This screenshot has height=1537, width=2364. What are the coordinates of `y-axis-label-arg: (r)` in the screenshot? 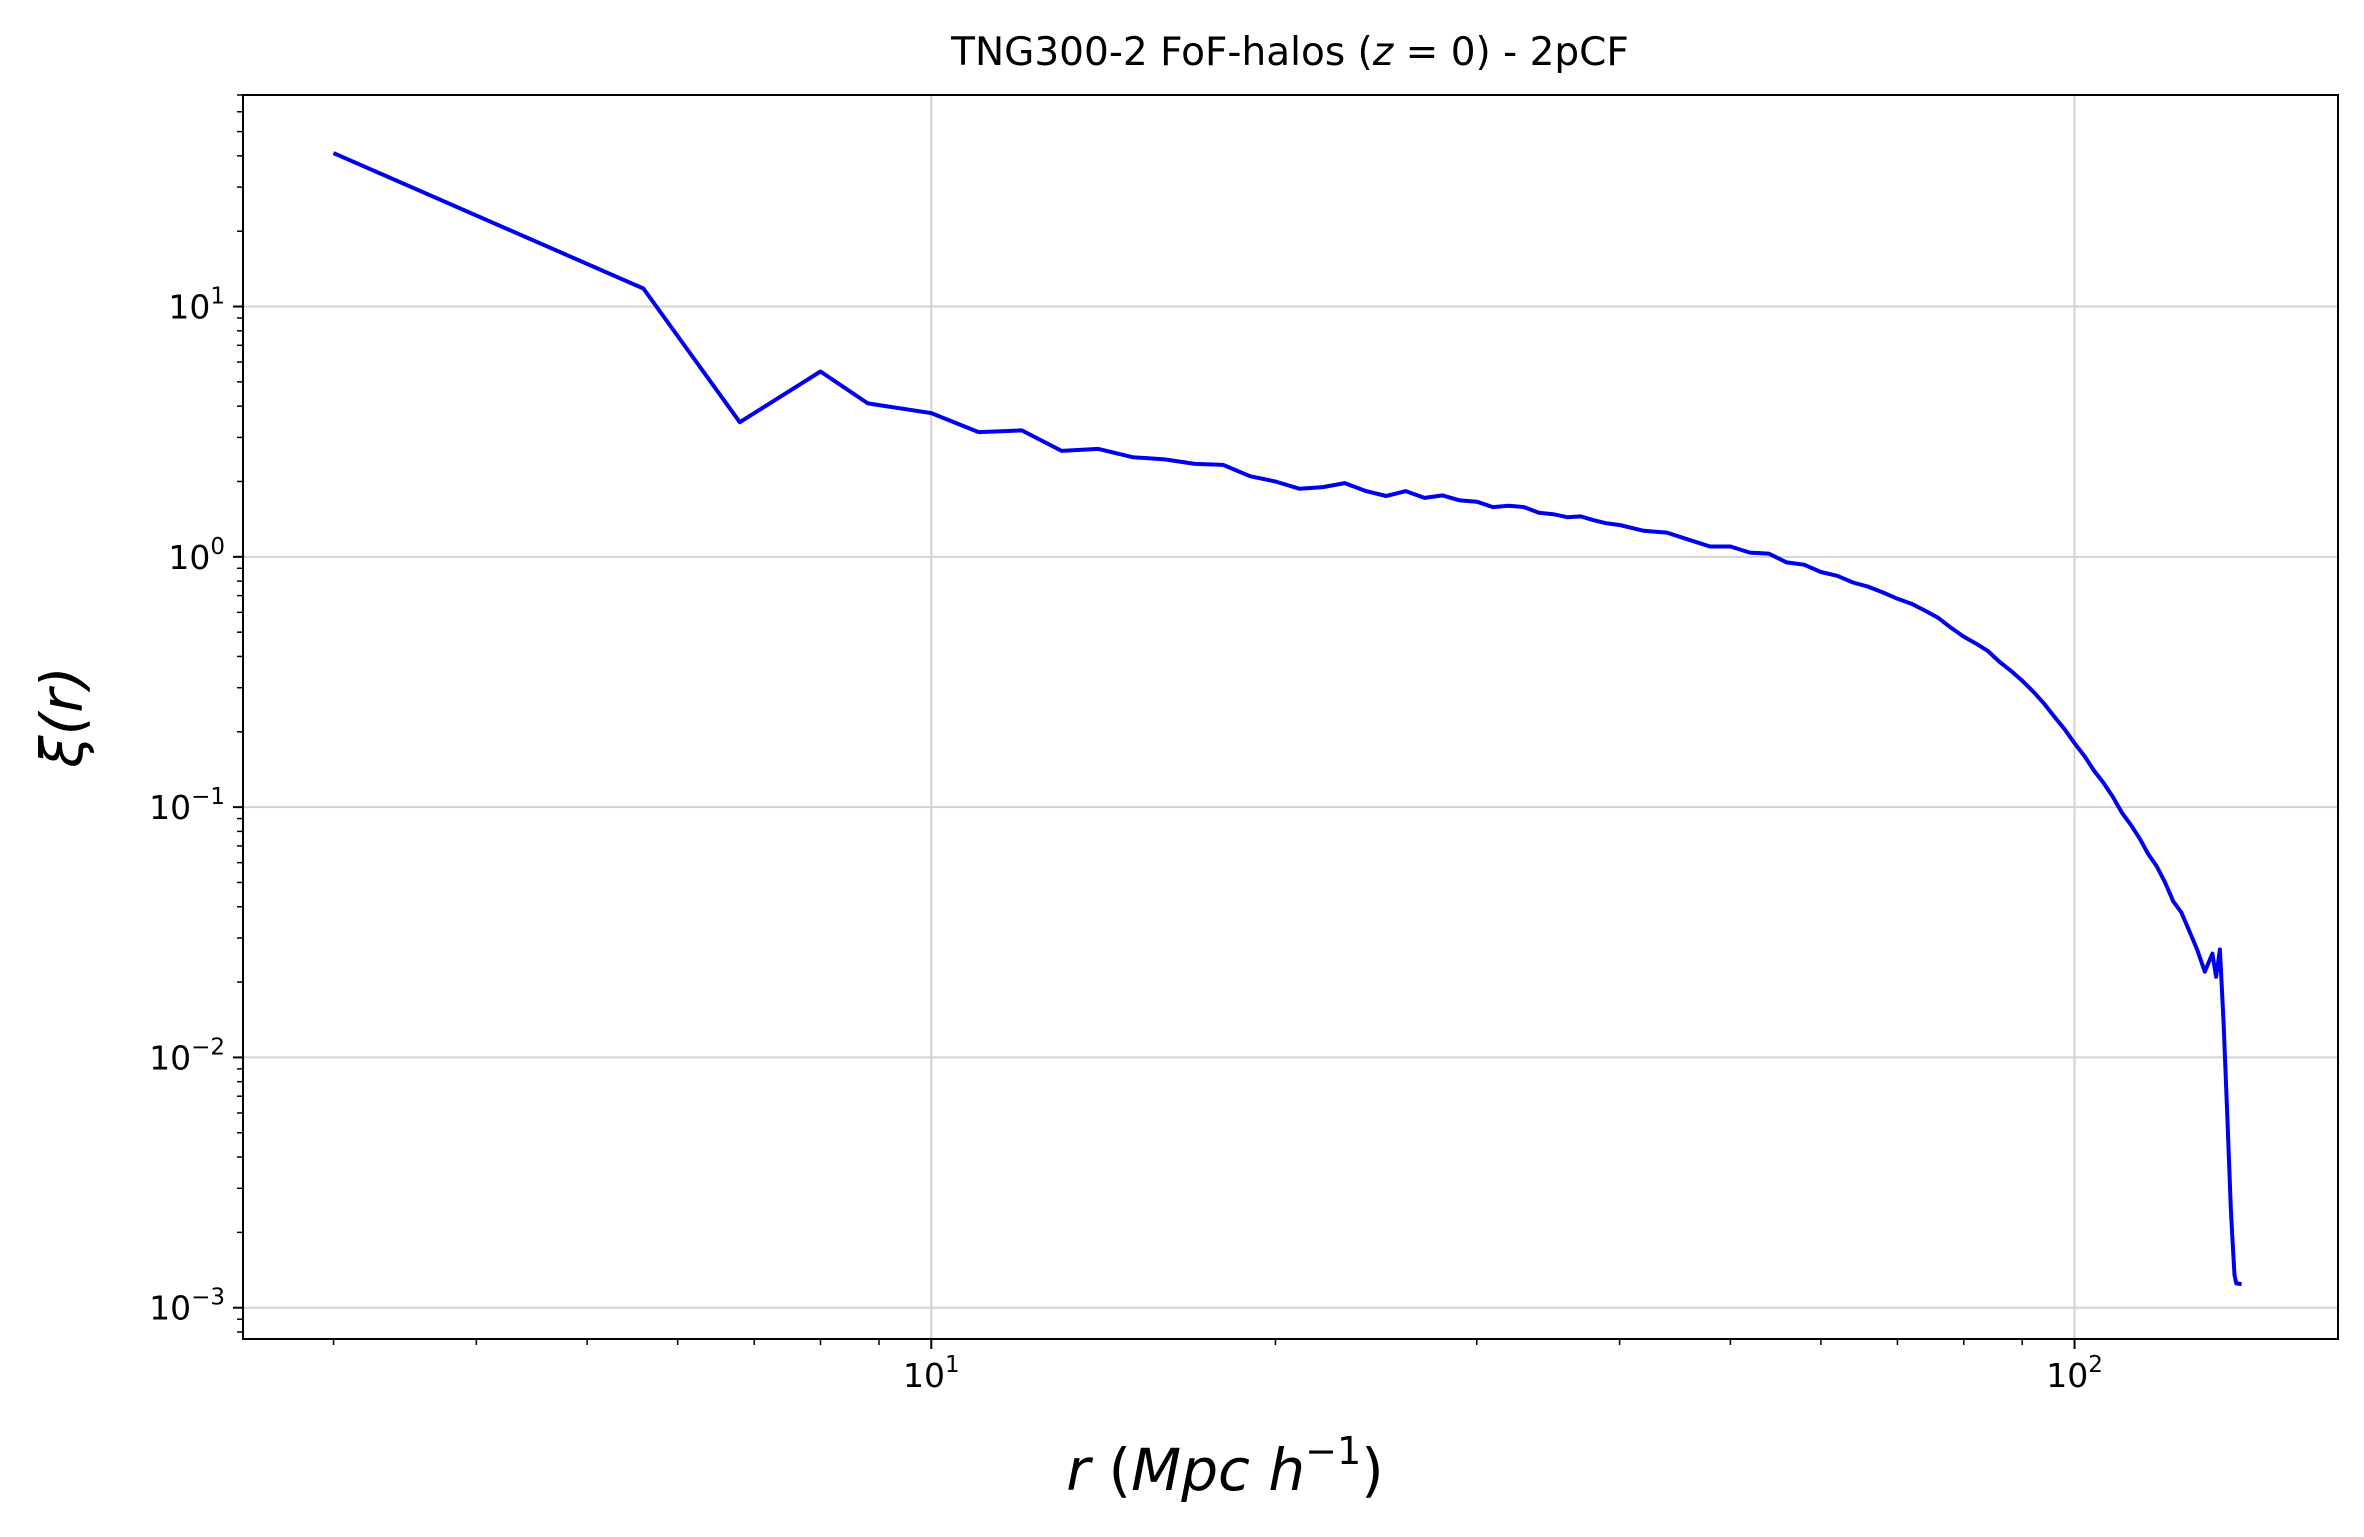 It's located at (62, 700).